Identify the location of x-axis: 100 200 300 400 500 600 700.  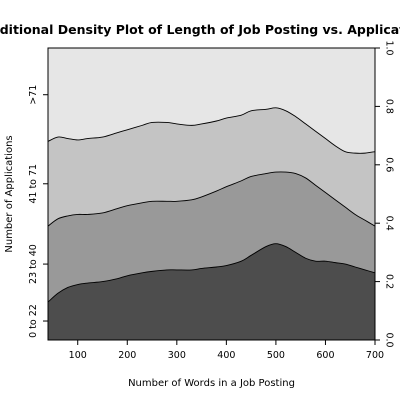
(226, 350).